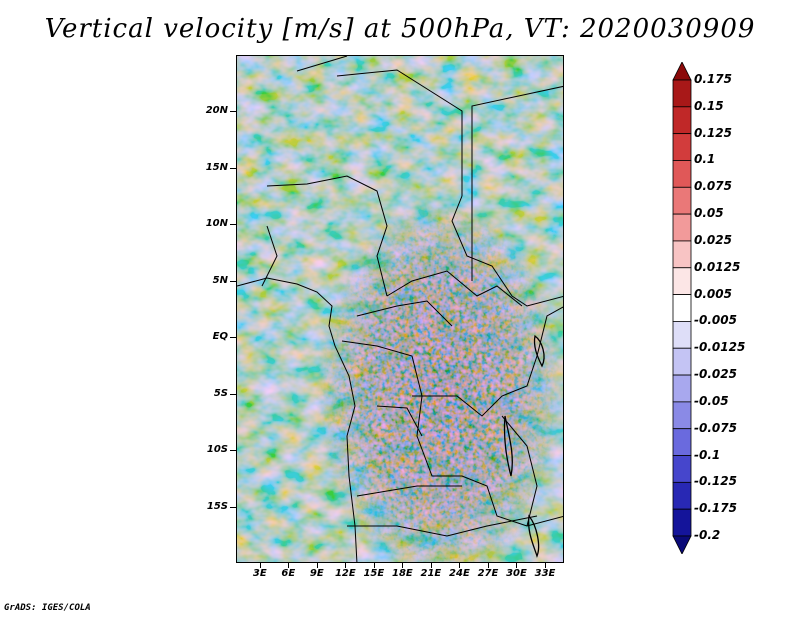  I want to click on colorbar-tick-label: -0.1, so click(707, 454).